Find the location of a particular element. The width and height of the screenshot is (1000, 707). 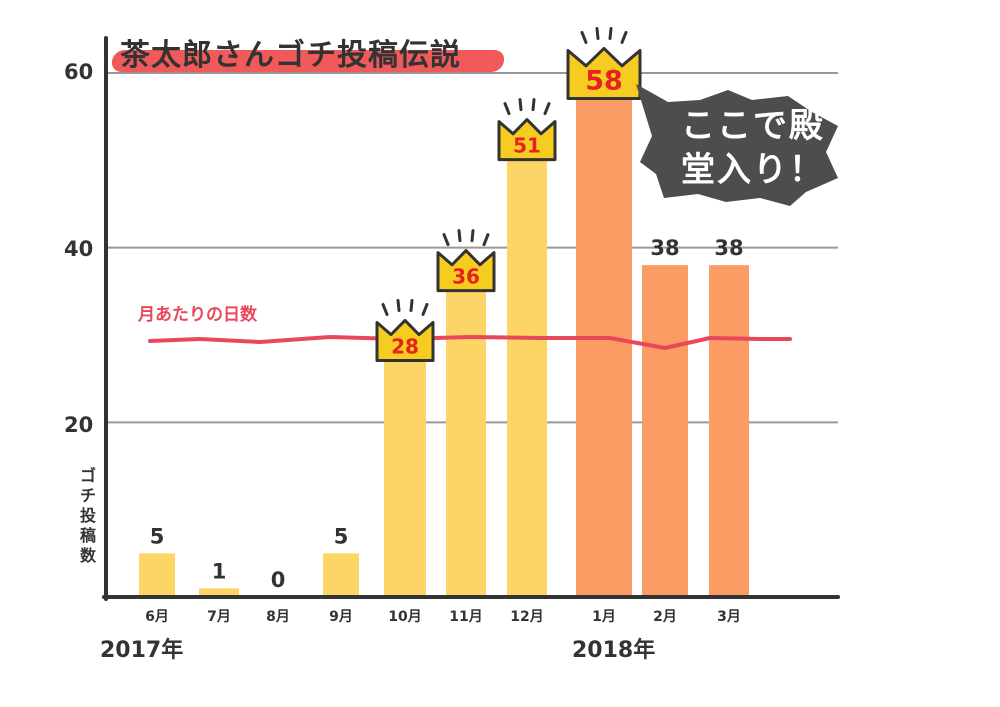

value-label-3月: 38 is located at coordinates (728, 248).